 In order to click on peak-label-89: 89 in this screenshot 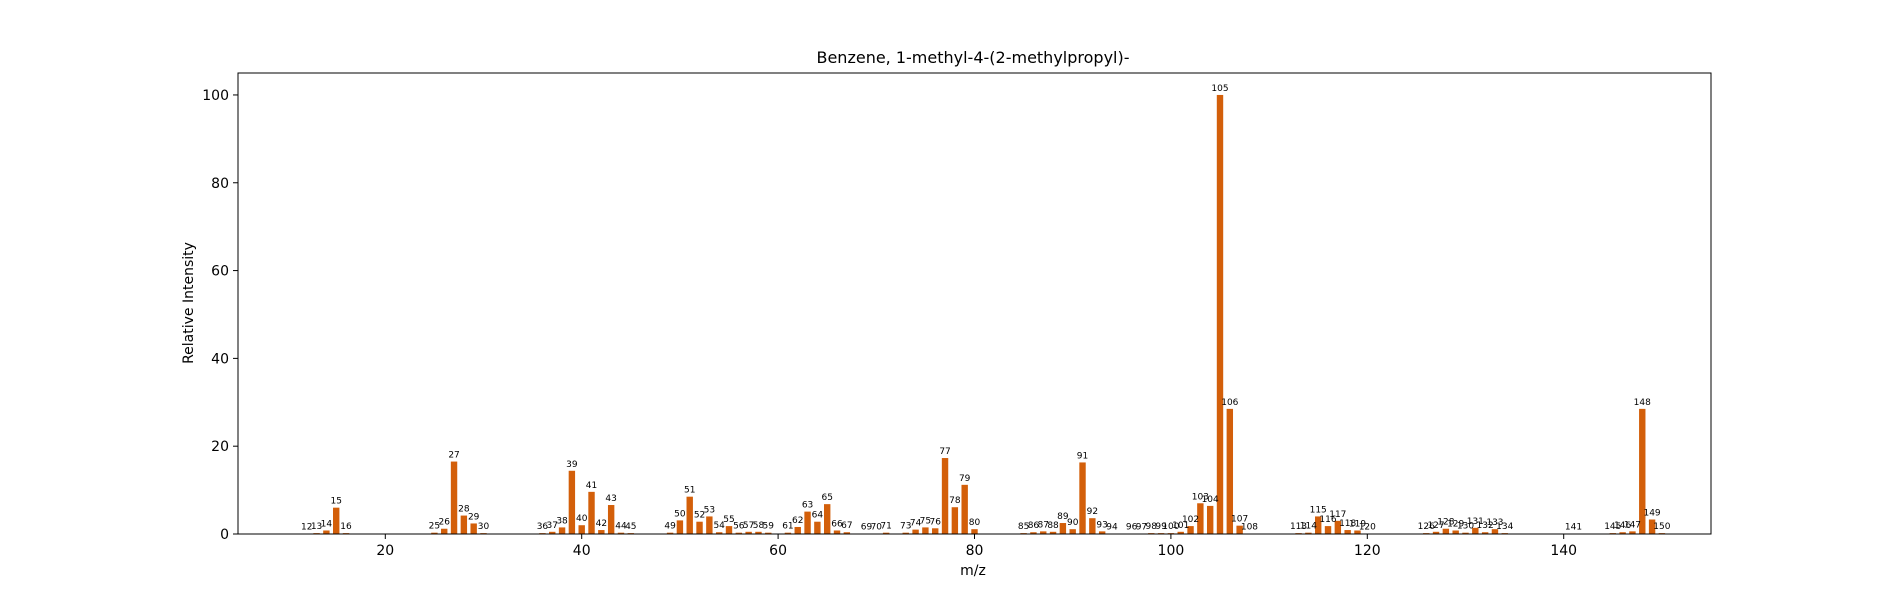, I will do `click(1063, 517)`.